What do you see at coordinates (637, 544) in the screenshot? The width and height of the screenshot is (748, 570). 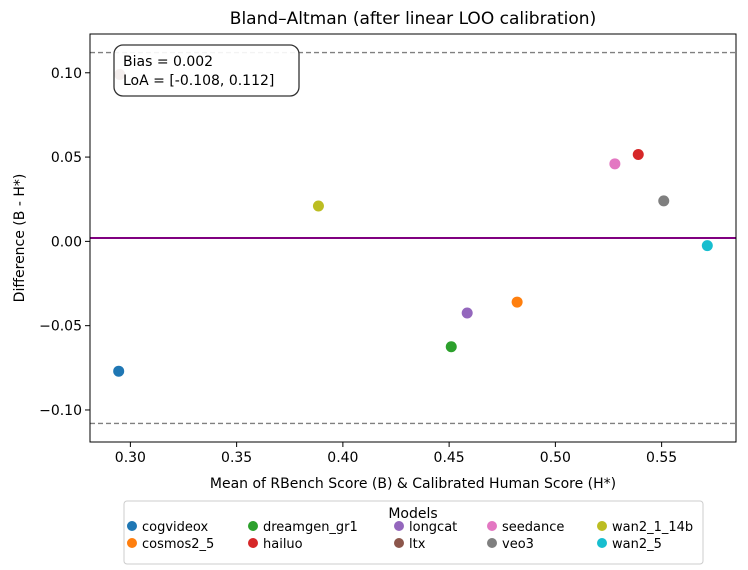 I see `legend-label-wan2_5: wan2_5` at bounding box center [637, 544].